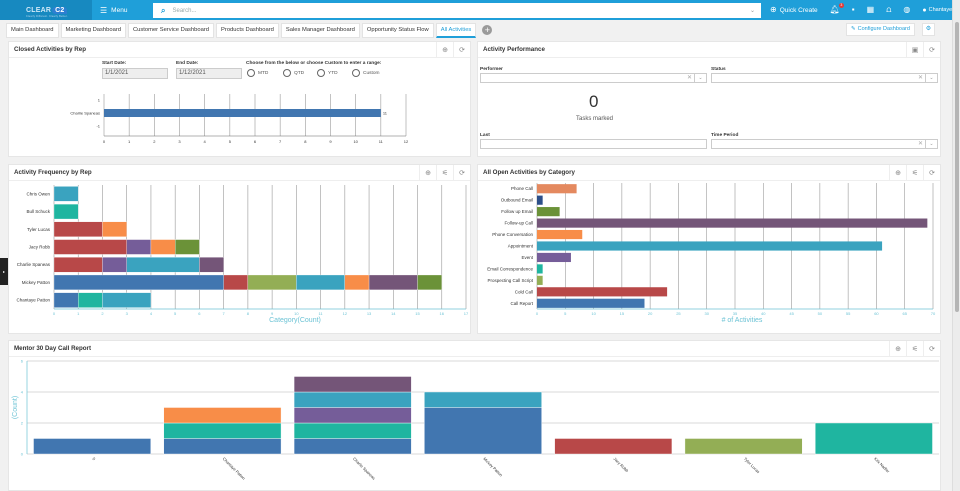  What do you see at coordinates (120, 10) in the screenshot?
I see `menu-button: ☰ Menu` at bounding box center [120, 10].